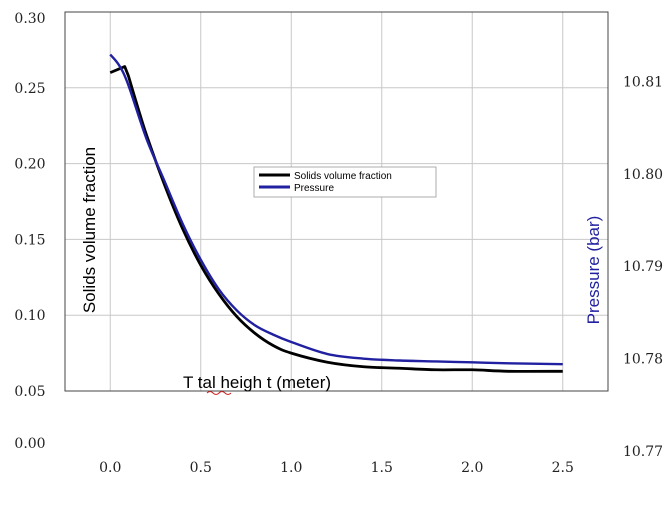 This screenshot has width=668, height=508. I want to click on y-tick-label: 0.15, so click(29, 240).